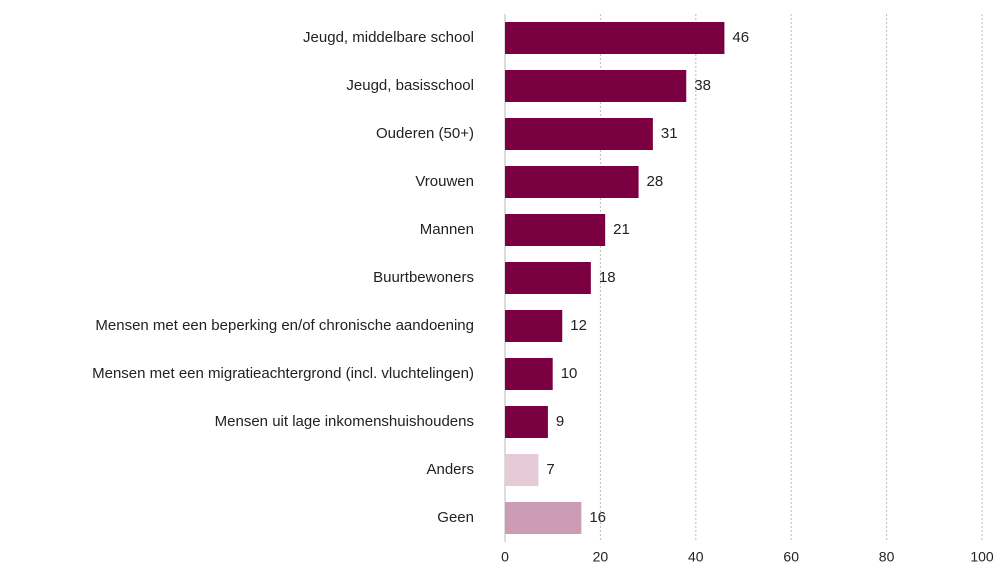  What do you see at coordinates (455, 517) in the screenshot?
I see `category-label: Geen` at bounding box center [455, 517].